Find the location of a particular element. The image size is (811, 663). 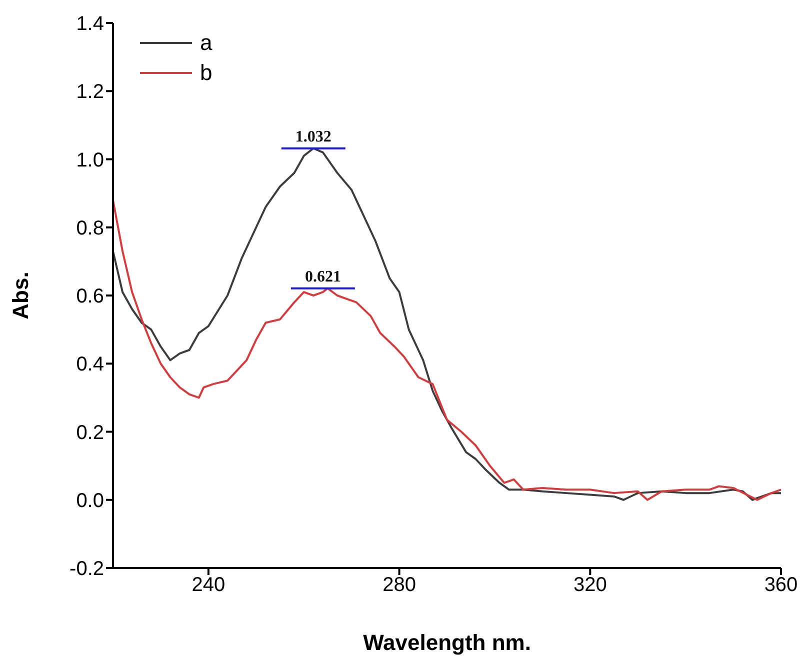

y-axis-title: Abs. is located at coordinates (20, 296).